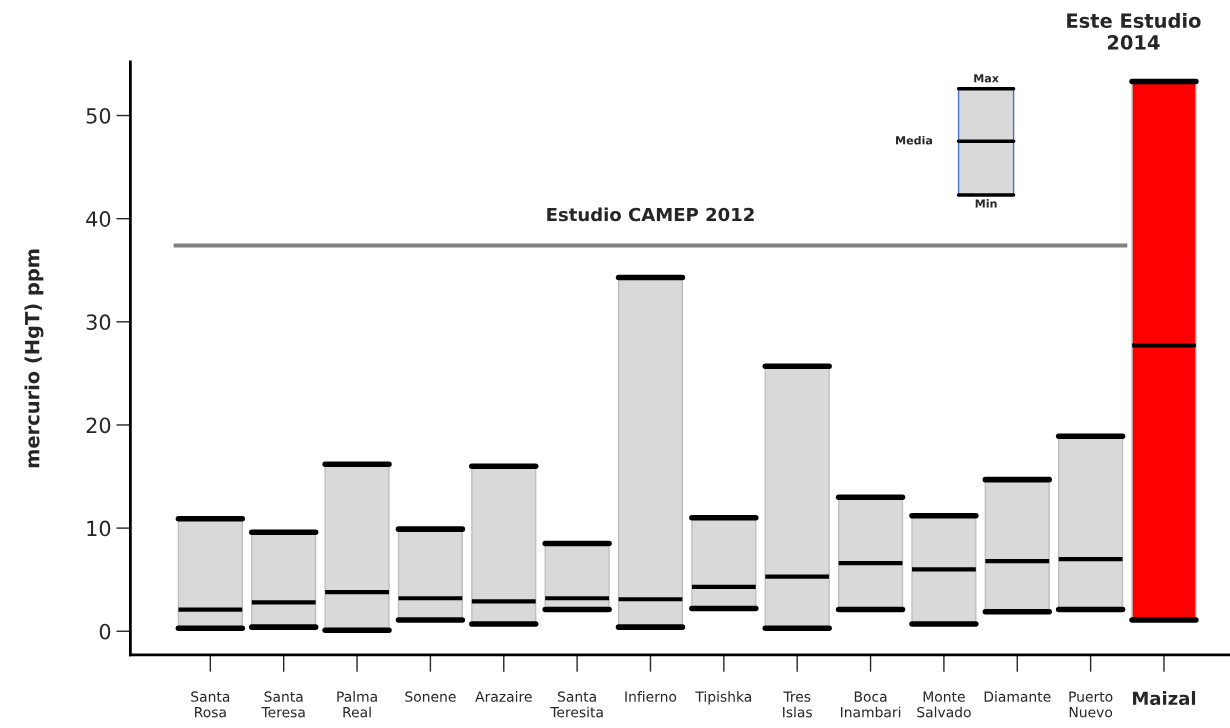  Describe the element at coordinates (871, 704) in the screenshot. I see `x-tick-label: Boca Inambari` at that location.